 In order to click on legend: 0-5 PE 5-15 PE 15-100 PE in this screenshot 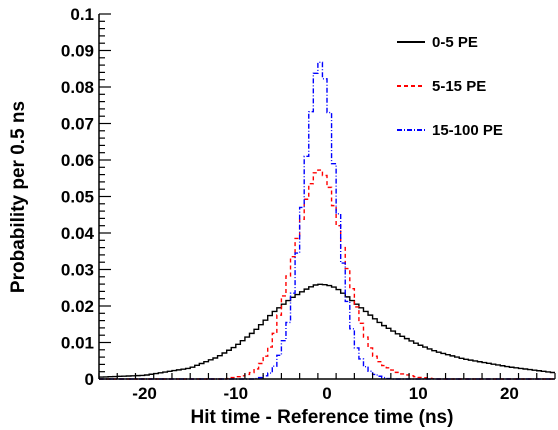, I will do `click(450, 86)`.